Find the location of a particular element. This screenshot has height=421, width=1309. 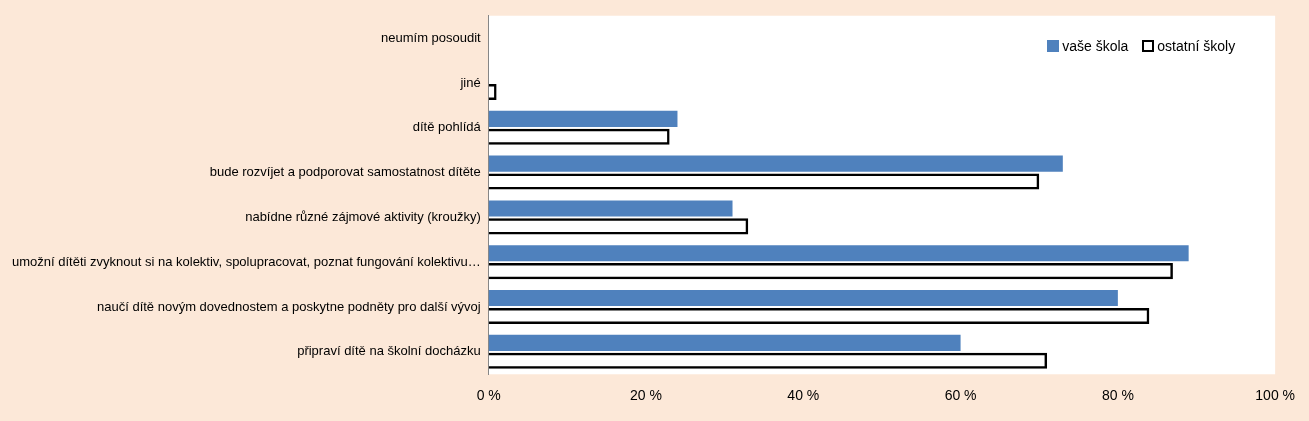

x-tick-label: 40 % is located at coordinates (803, 395).